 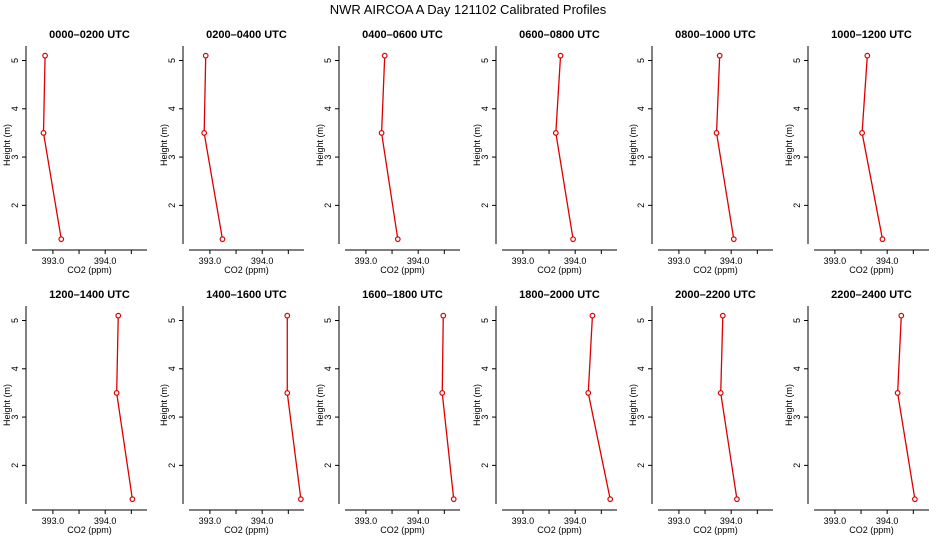 What do you see at coordinates (89, 35) in the screenshot?
I see `panel-title: 0000–0200 UTC` at bounding box center [89, 35].